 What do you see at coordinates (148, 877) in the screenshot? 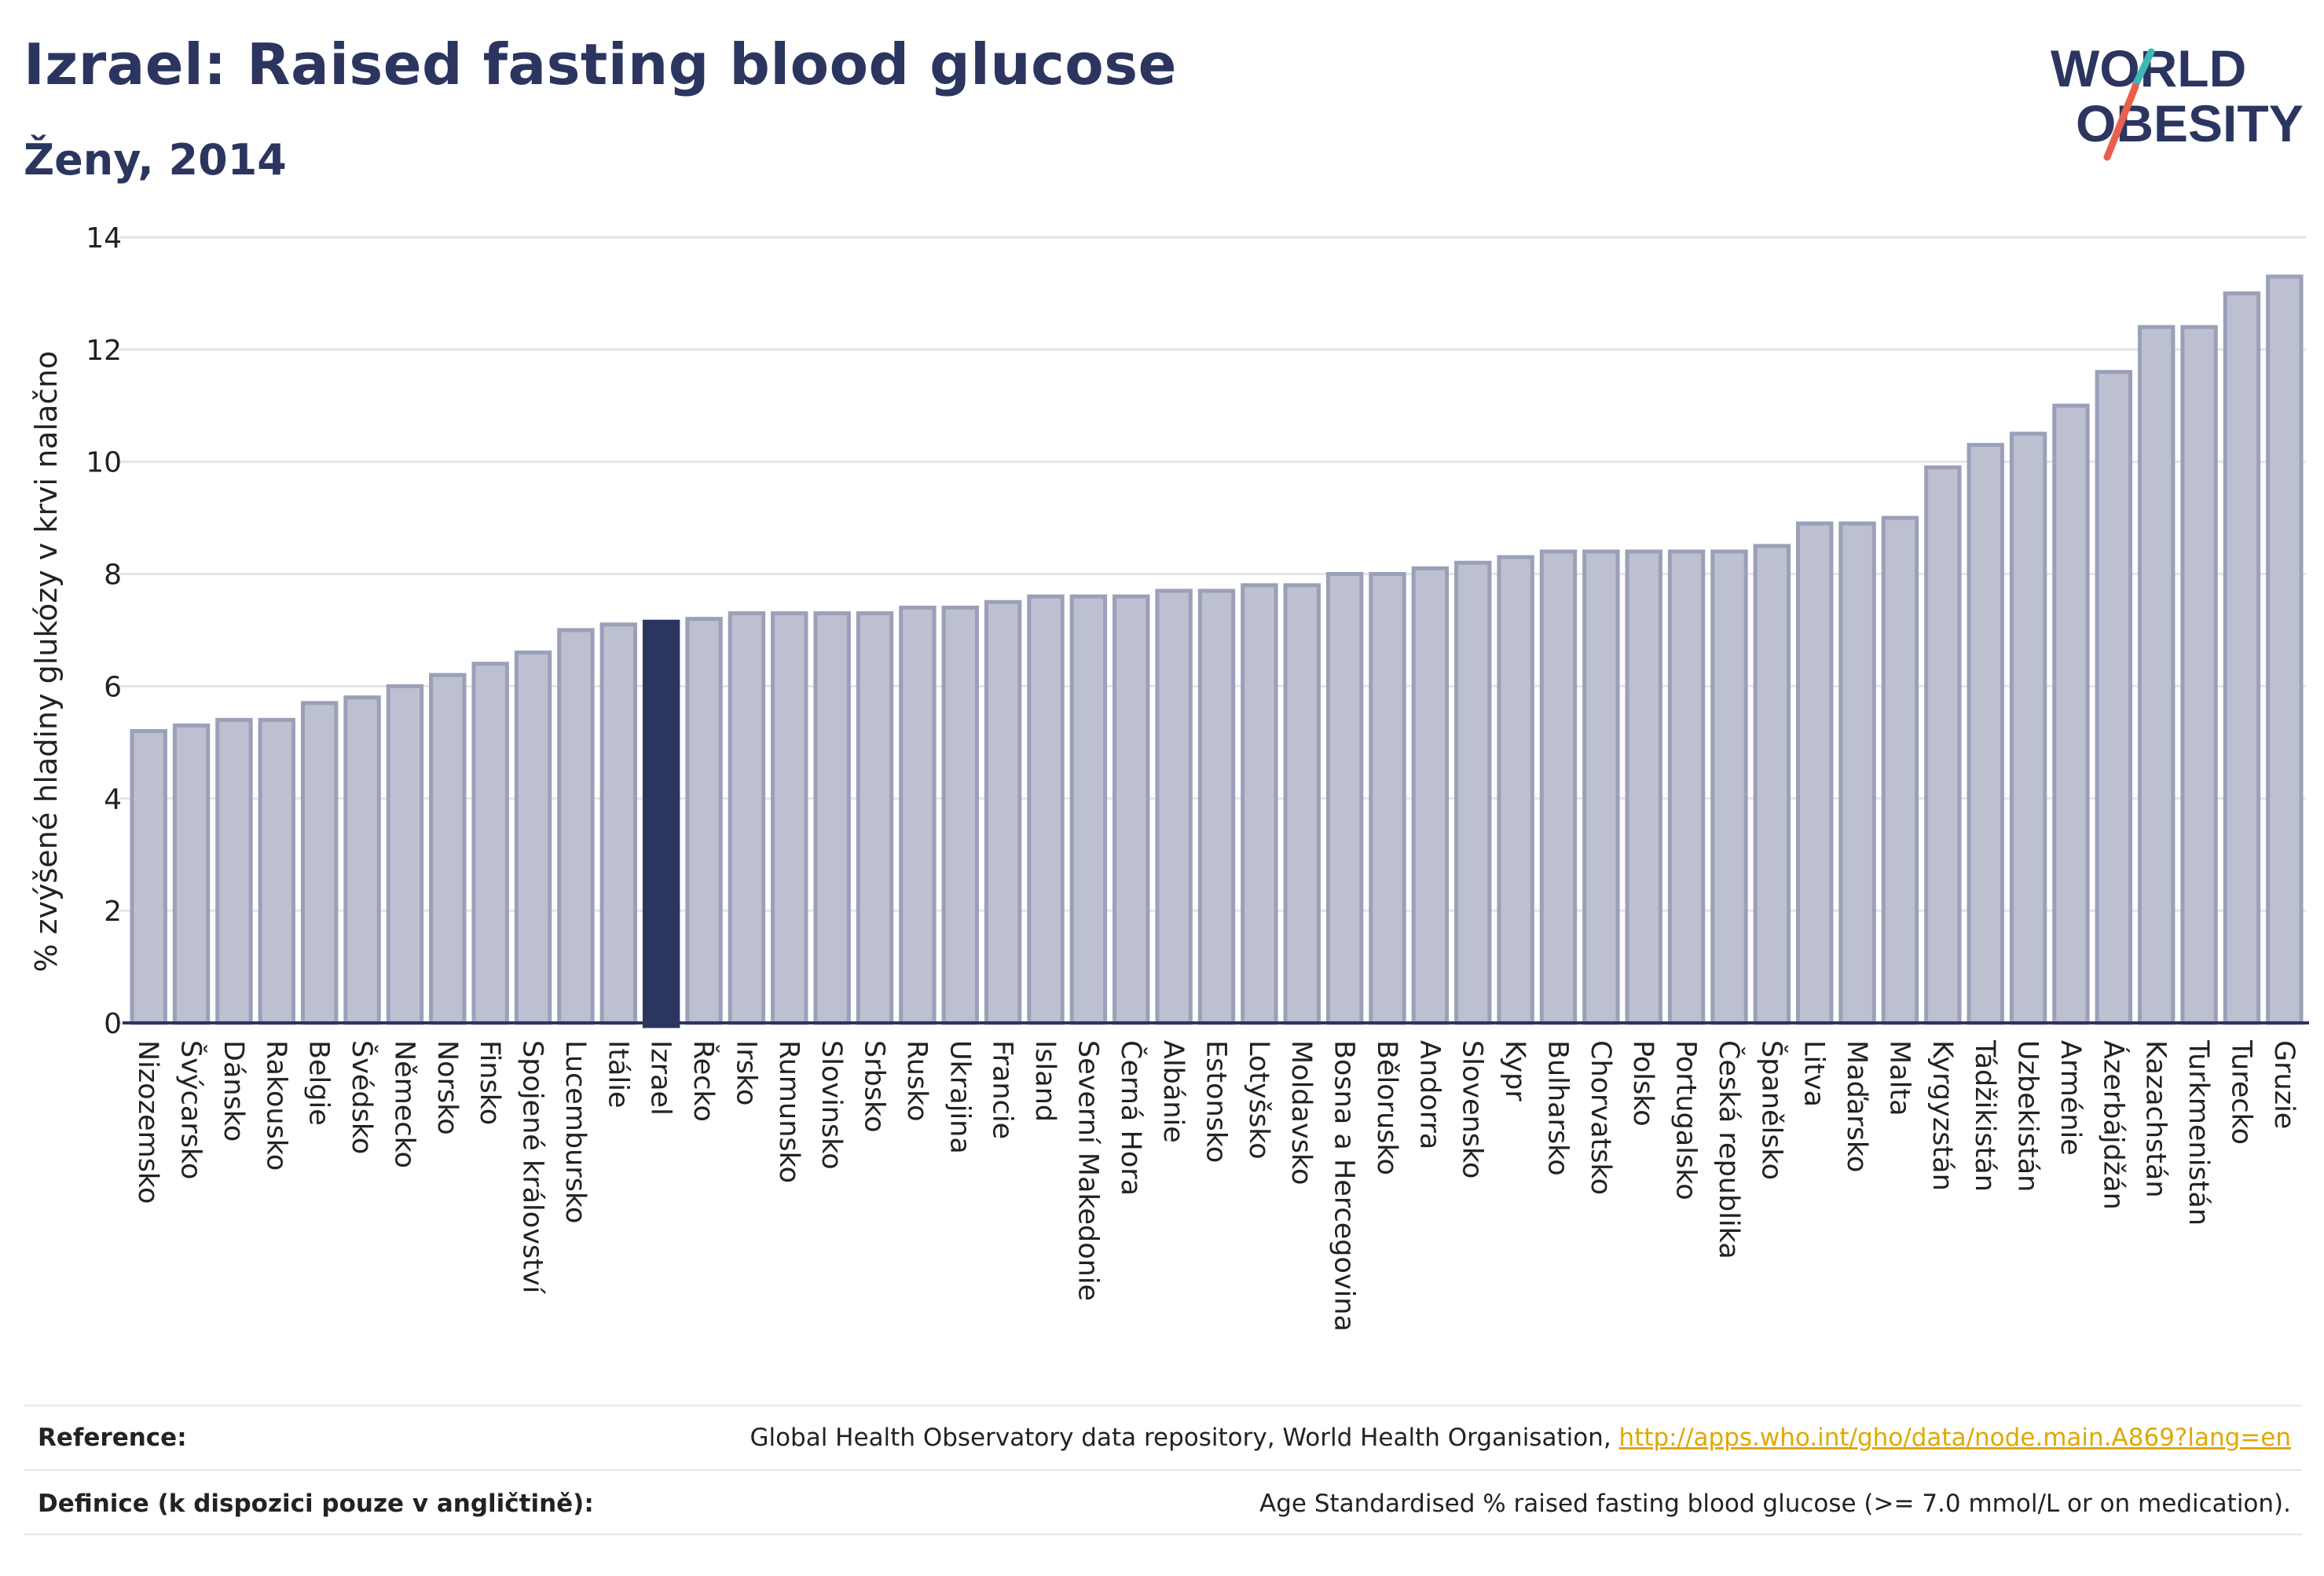
I see `bar-Nizozemsko` at bounding box center [148, 877].